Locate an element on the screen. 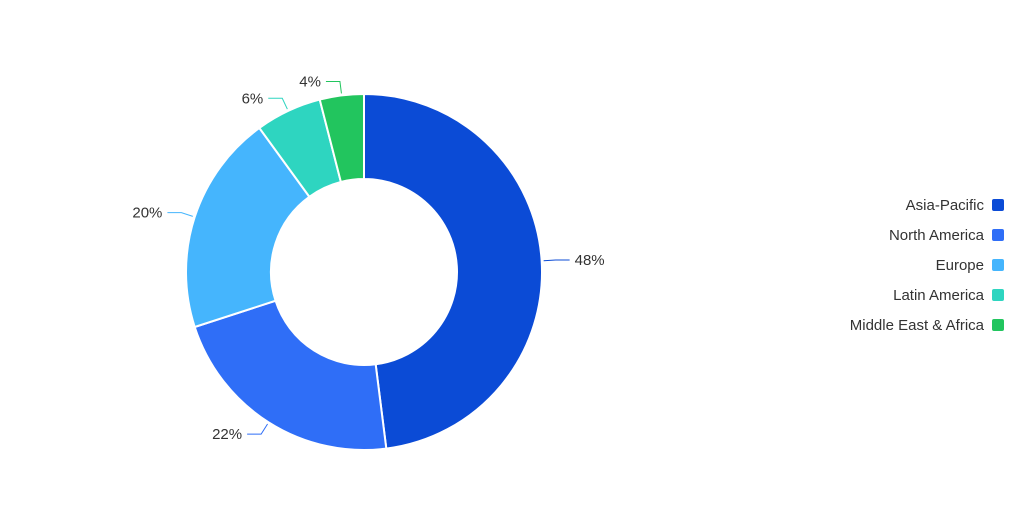  legend-label: North America is located at coordinates (936, 235).